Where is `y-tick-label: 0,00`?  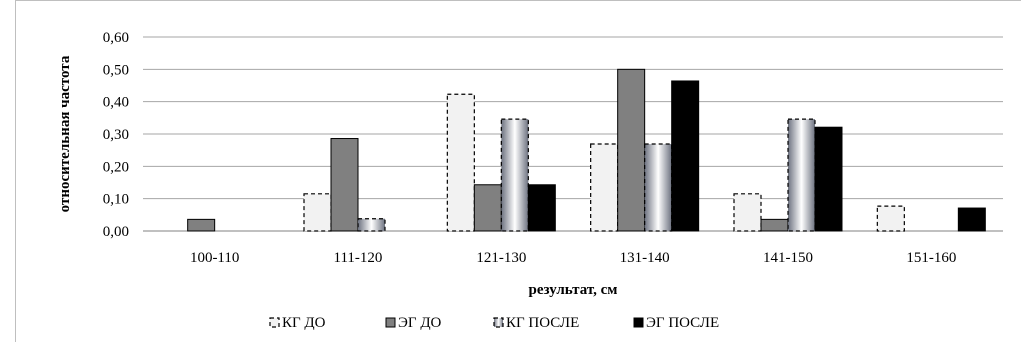 y-tick-label: 0,00 is located at coordinates (116, 232).